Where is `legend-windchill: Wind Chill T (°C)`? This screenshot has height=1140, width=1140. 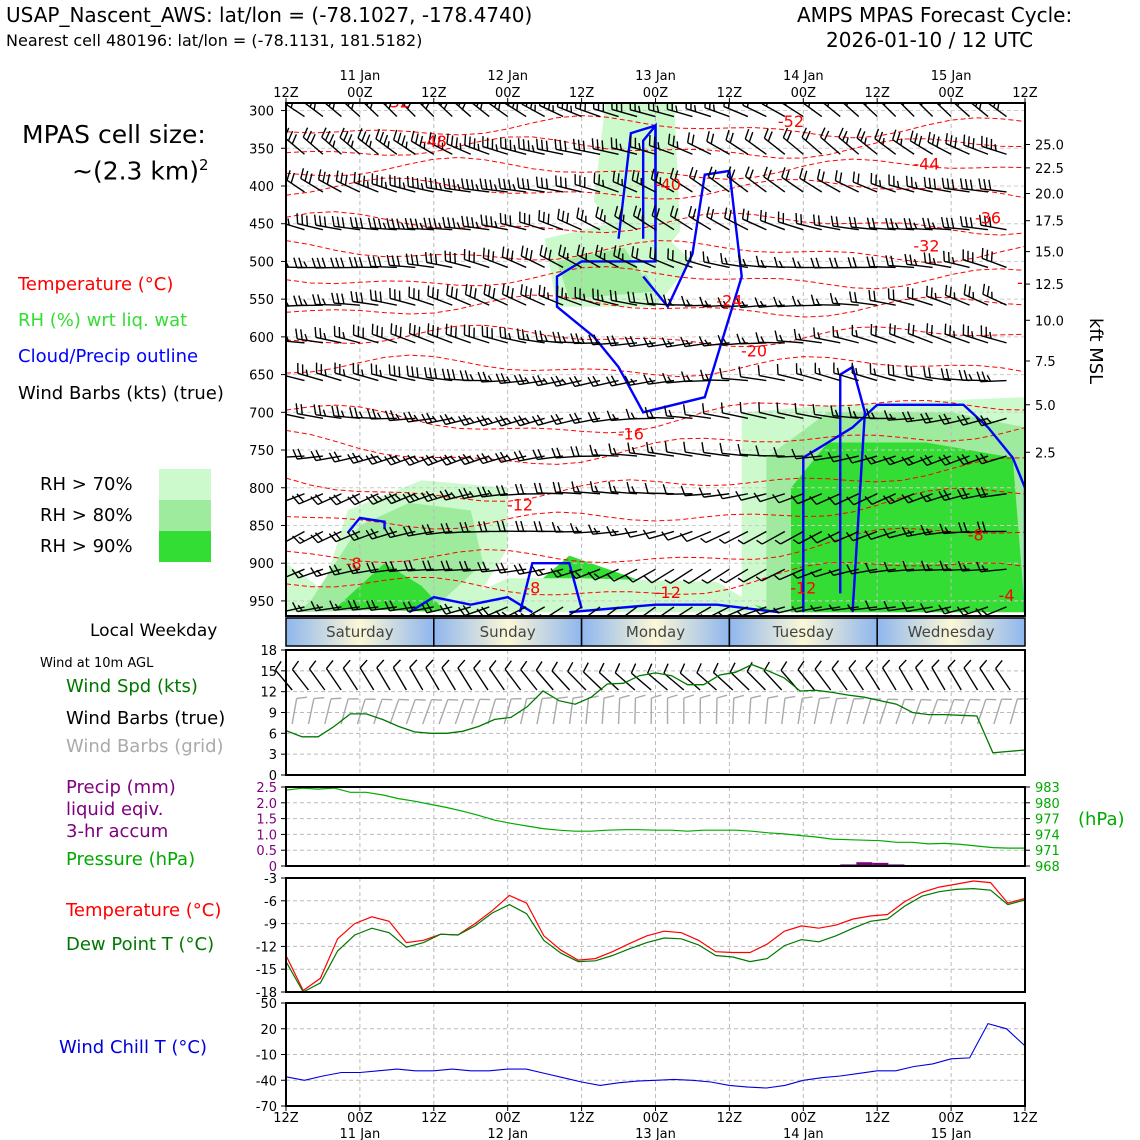 legend-windchill: Wind Chill T (°C) is located at coordinates (133, 1047).